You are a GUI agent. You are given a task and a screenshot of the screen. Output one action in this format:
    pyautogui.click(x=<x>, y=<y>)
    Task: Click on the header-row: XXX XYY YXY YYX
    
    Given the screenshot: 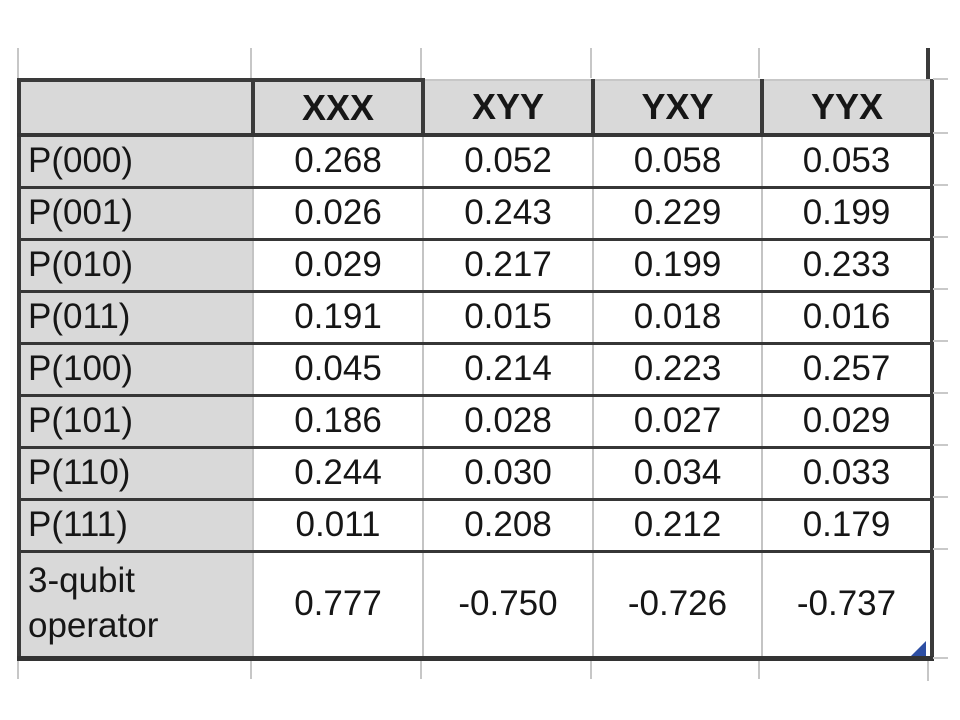 What is the action you would take?
    pyautogui.click(x=475, y=107)
    